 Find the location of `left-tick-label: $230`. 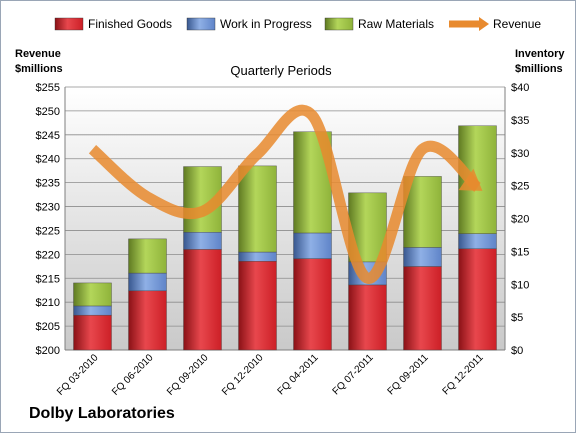

left-tick-label: $230 is located at coordinates (48, 208).